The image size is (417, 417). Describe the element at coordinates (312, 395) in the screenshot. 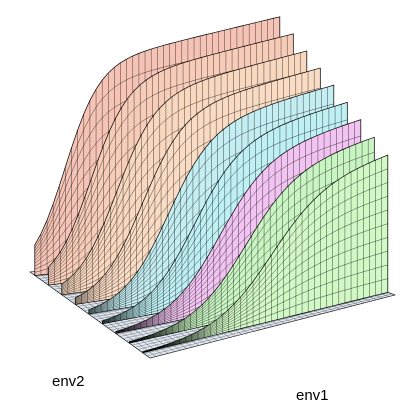

I see `x-axis-label: env1` at that location.